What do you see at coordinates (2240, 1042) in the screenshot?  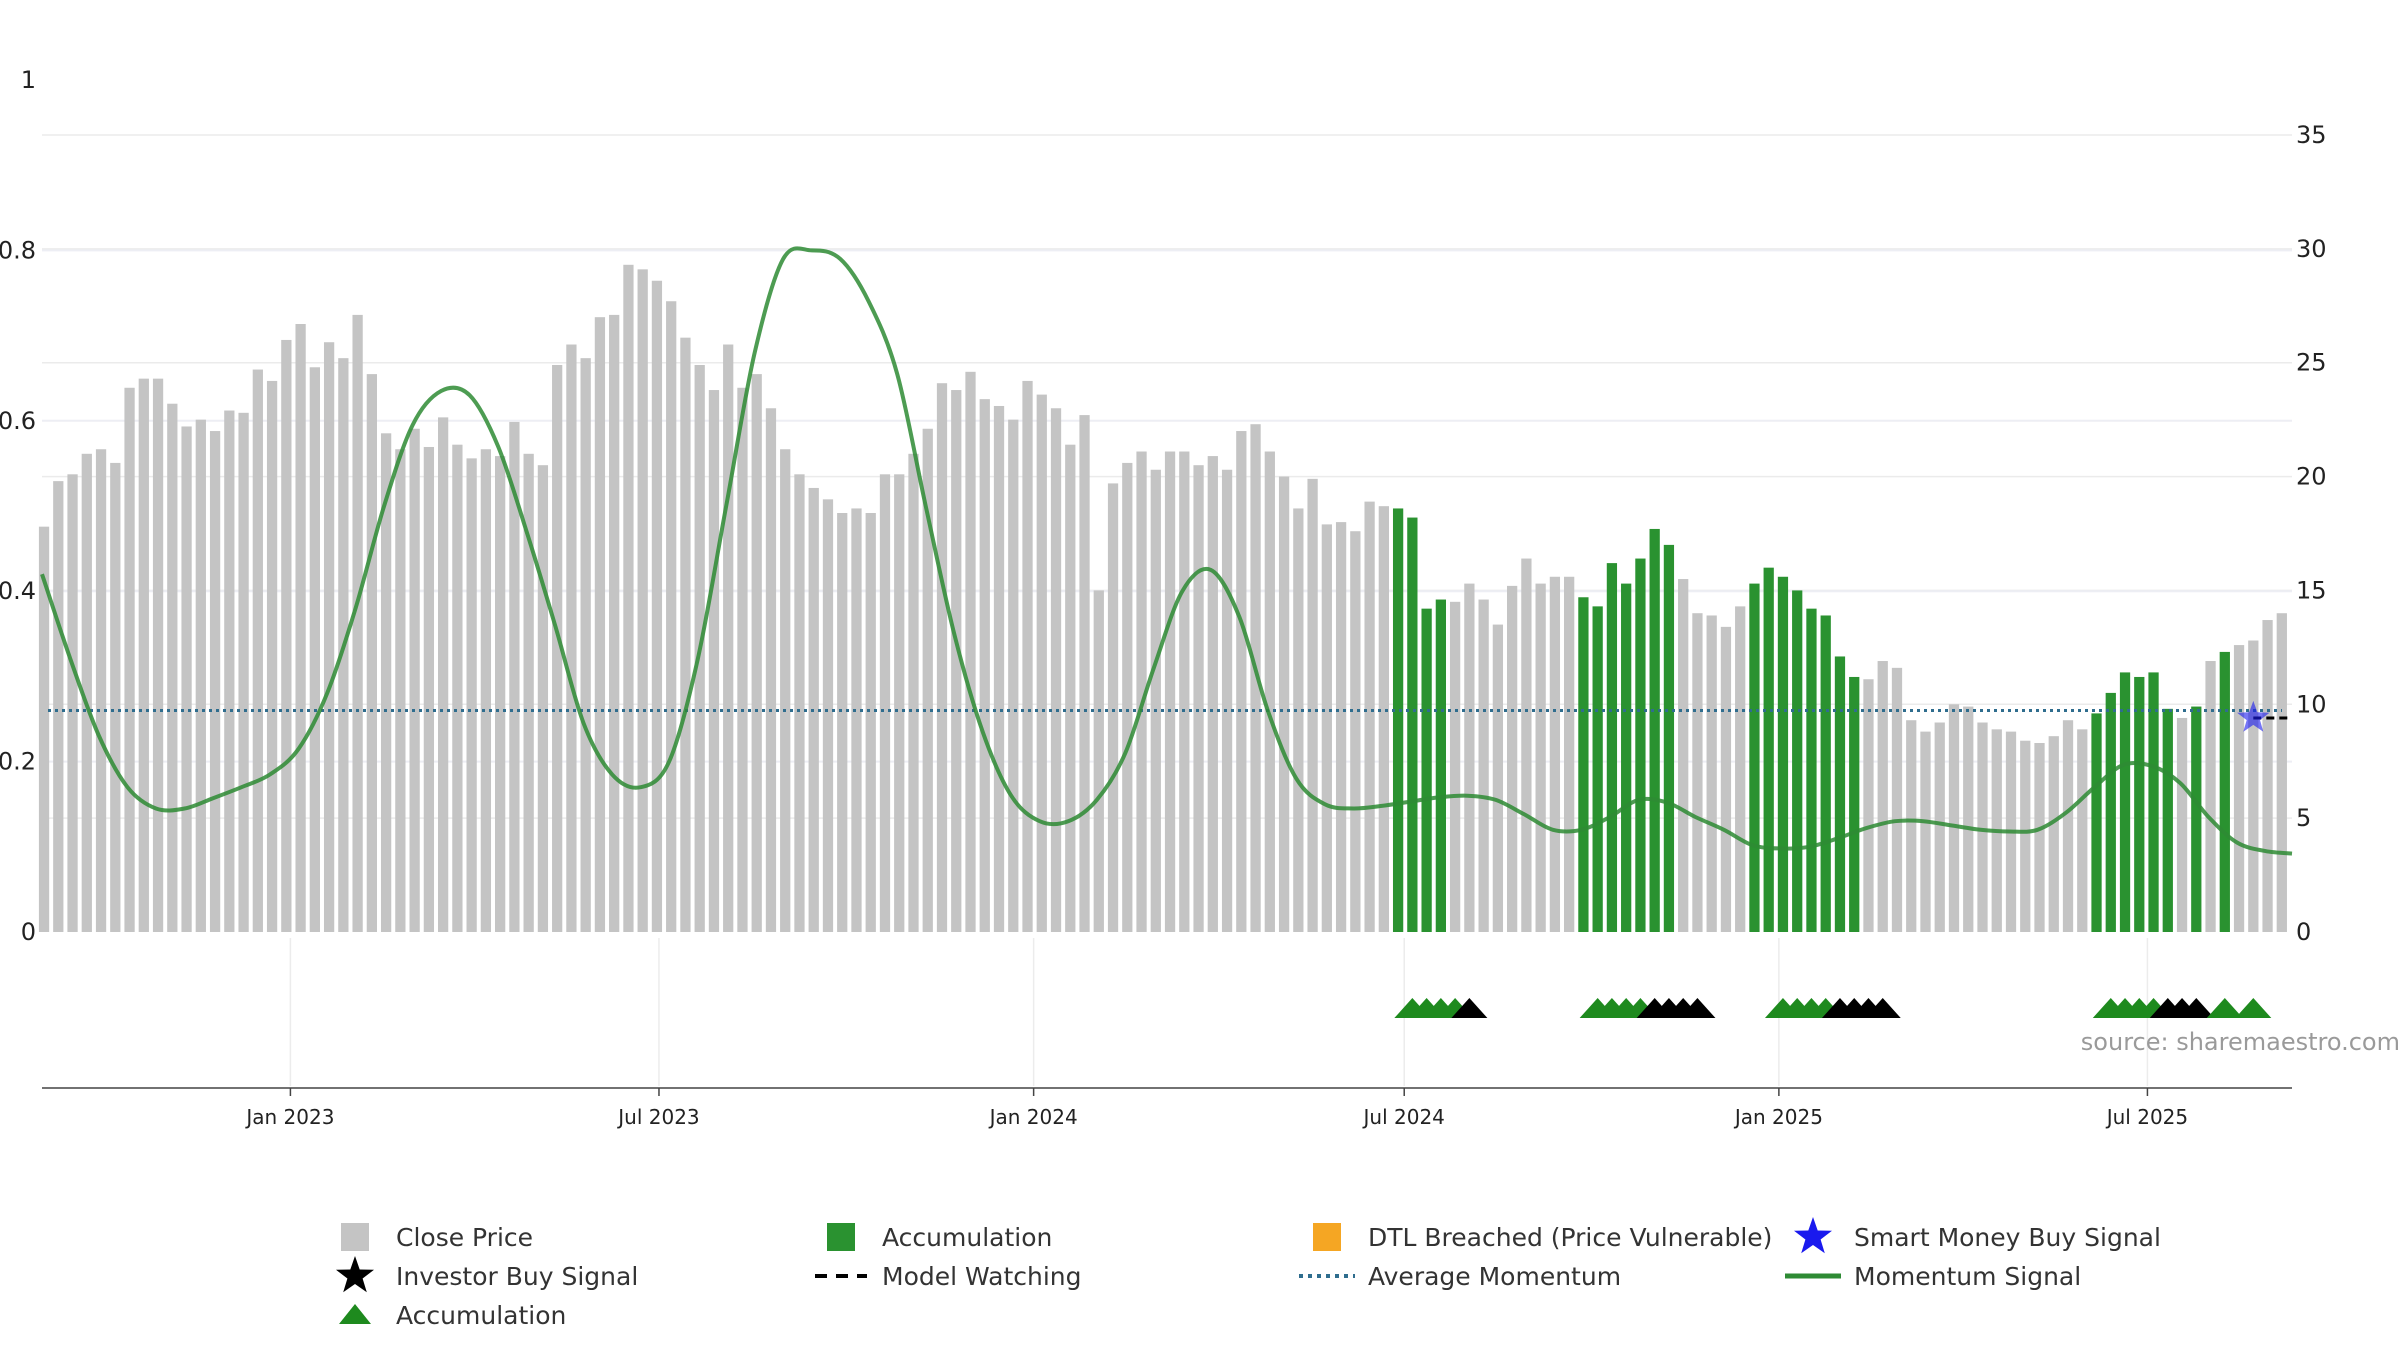 I see `source-label: source: sharemaestro.com` at bounding box center [2240, 1042].